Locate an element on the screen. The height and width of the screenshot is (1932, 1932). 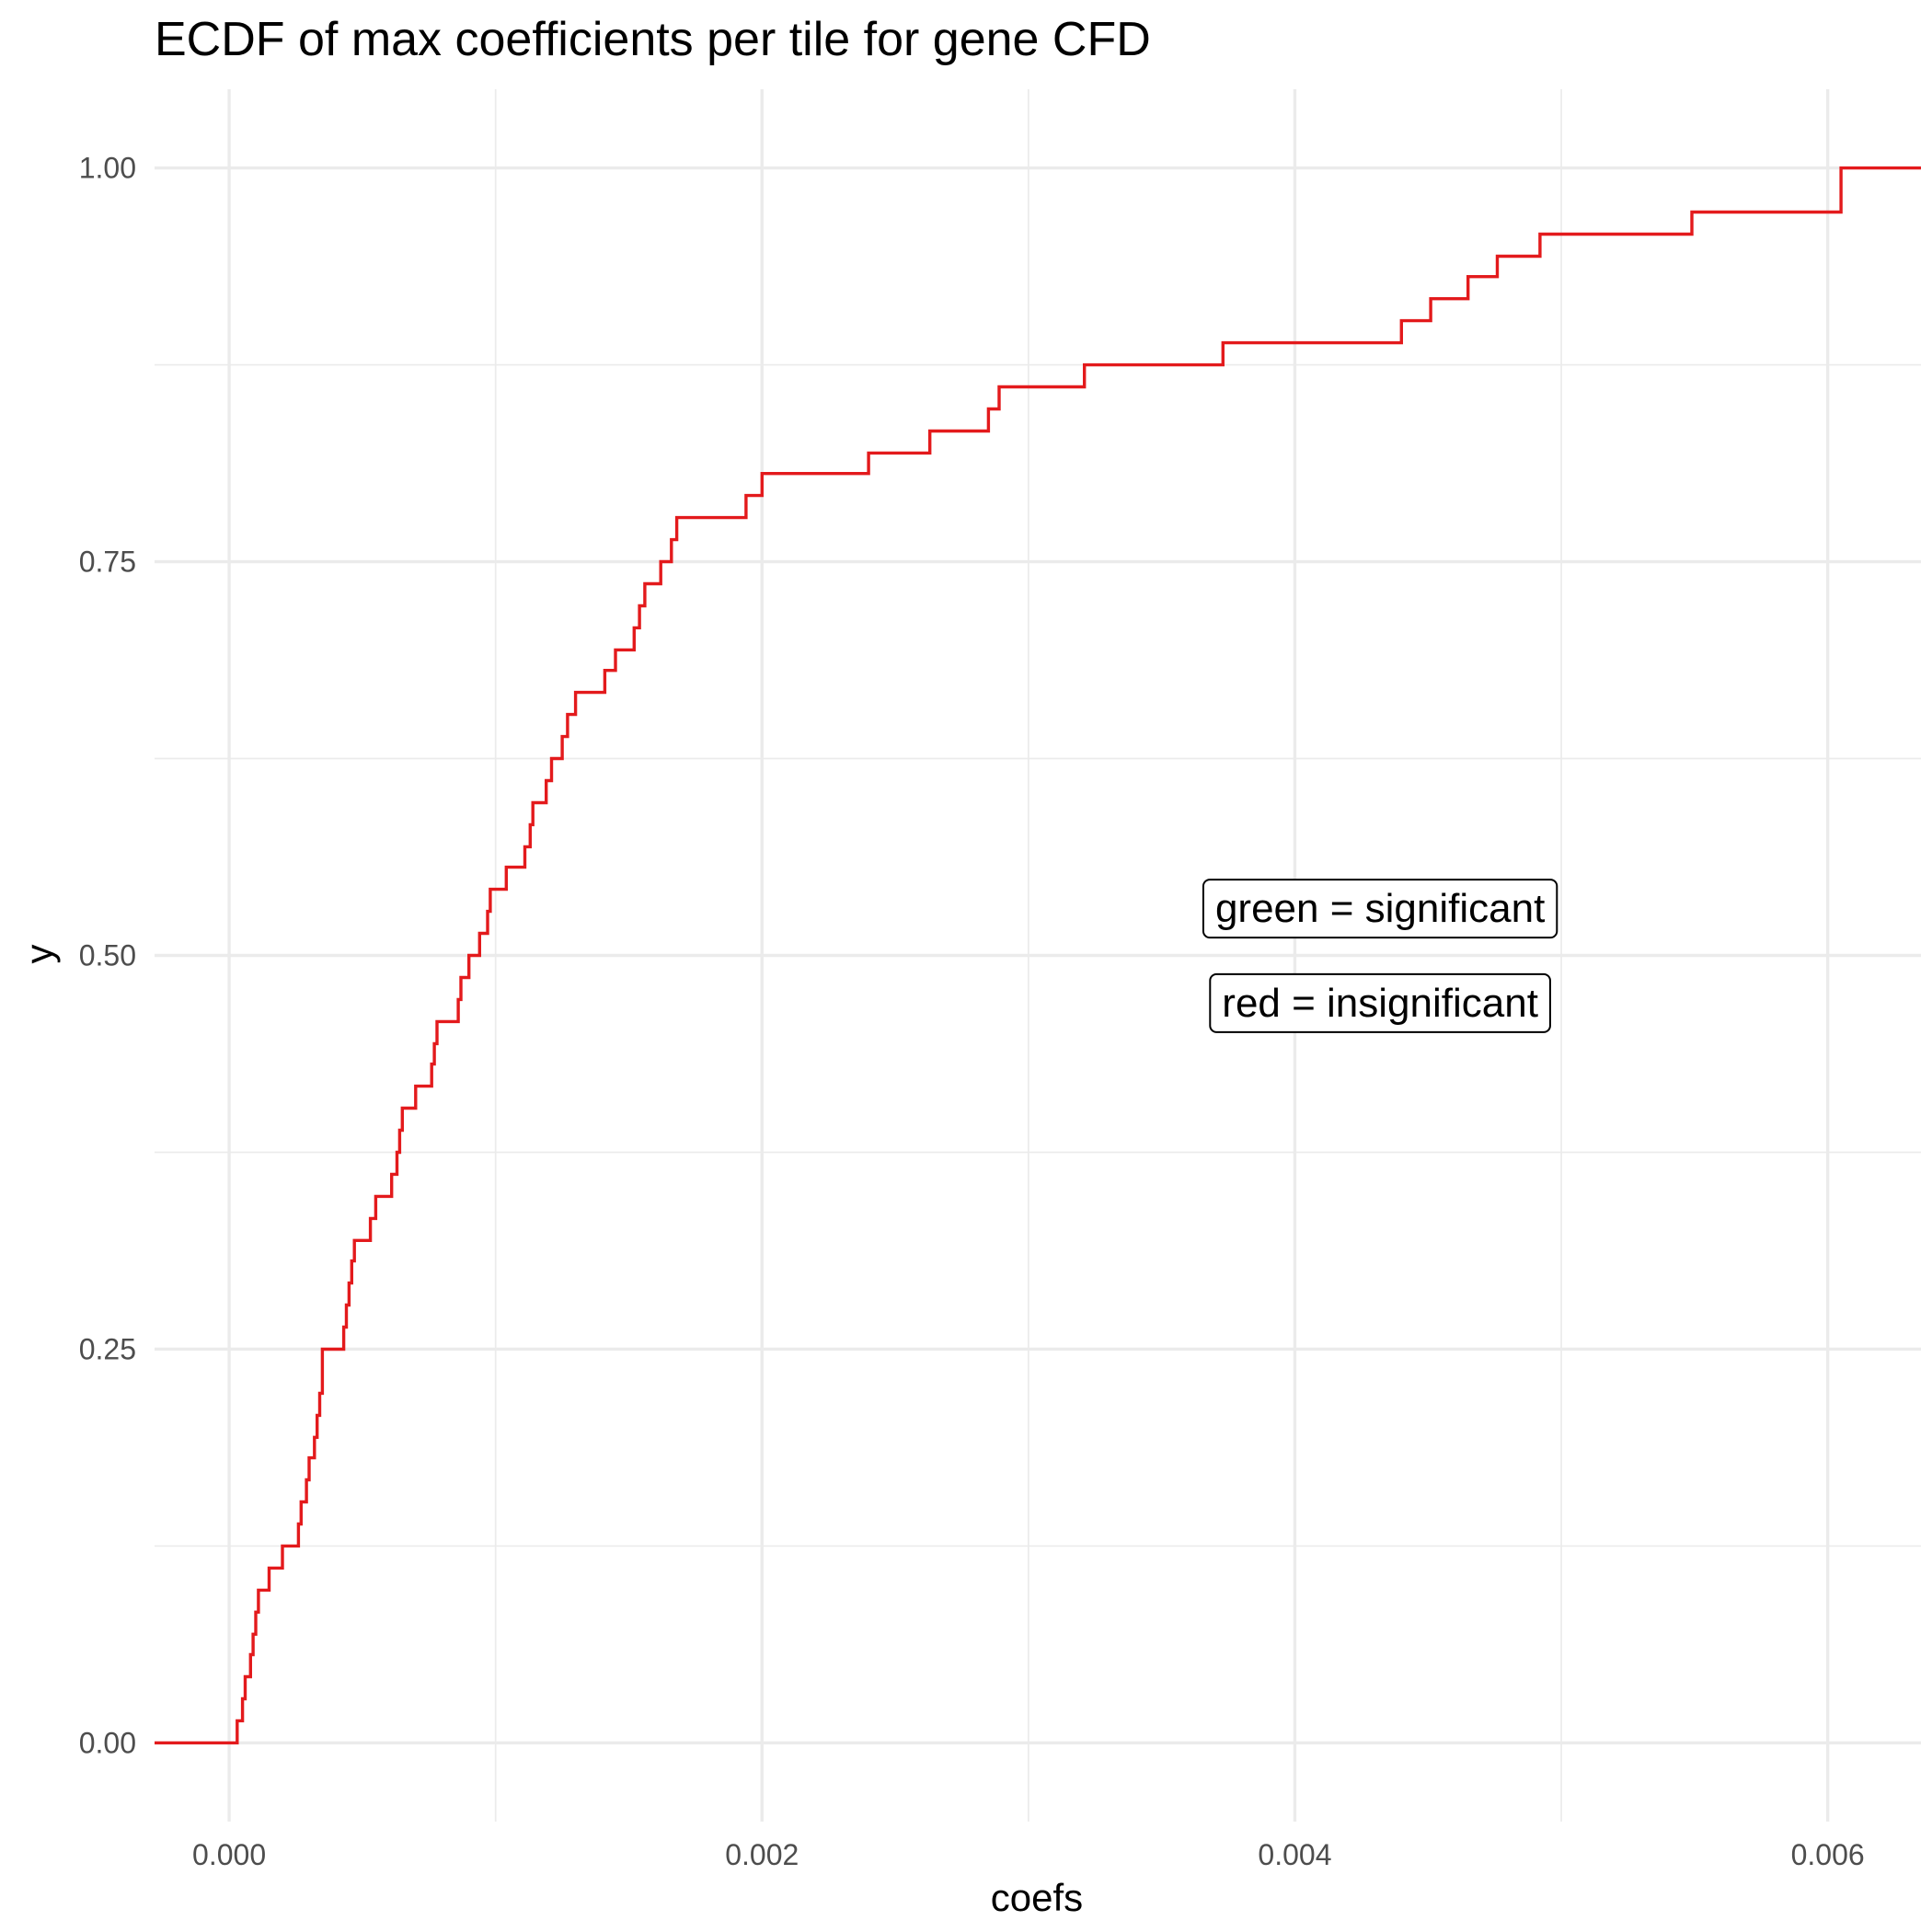
y-tick-label: 0.50 is located at coordinates (107, 955).